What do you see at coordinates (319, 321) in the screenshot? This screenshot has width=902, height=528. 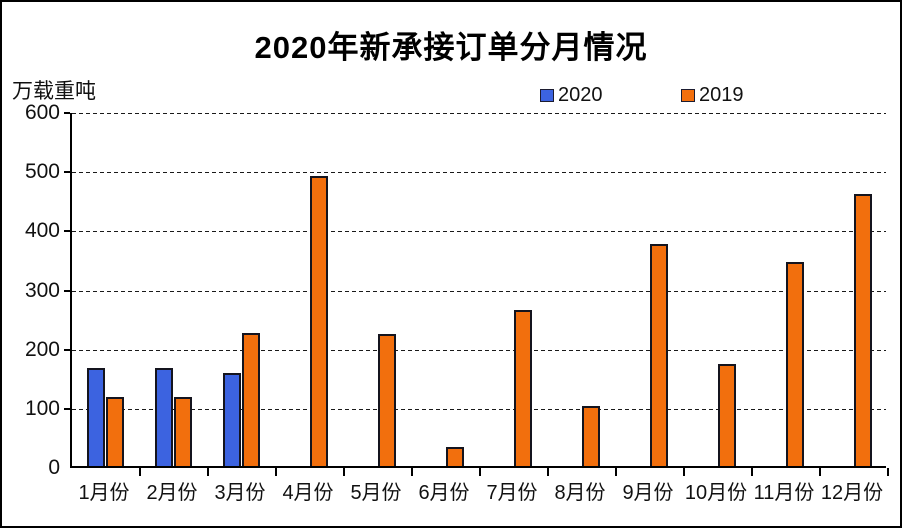 I see `bar-2019-4月份` at bounding box center [319, 321].